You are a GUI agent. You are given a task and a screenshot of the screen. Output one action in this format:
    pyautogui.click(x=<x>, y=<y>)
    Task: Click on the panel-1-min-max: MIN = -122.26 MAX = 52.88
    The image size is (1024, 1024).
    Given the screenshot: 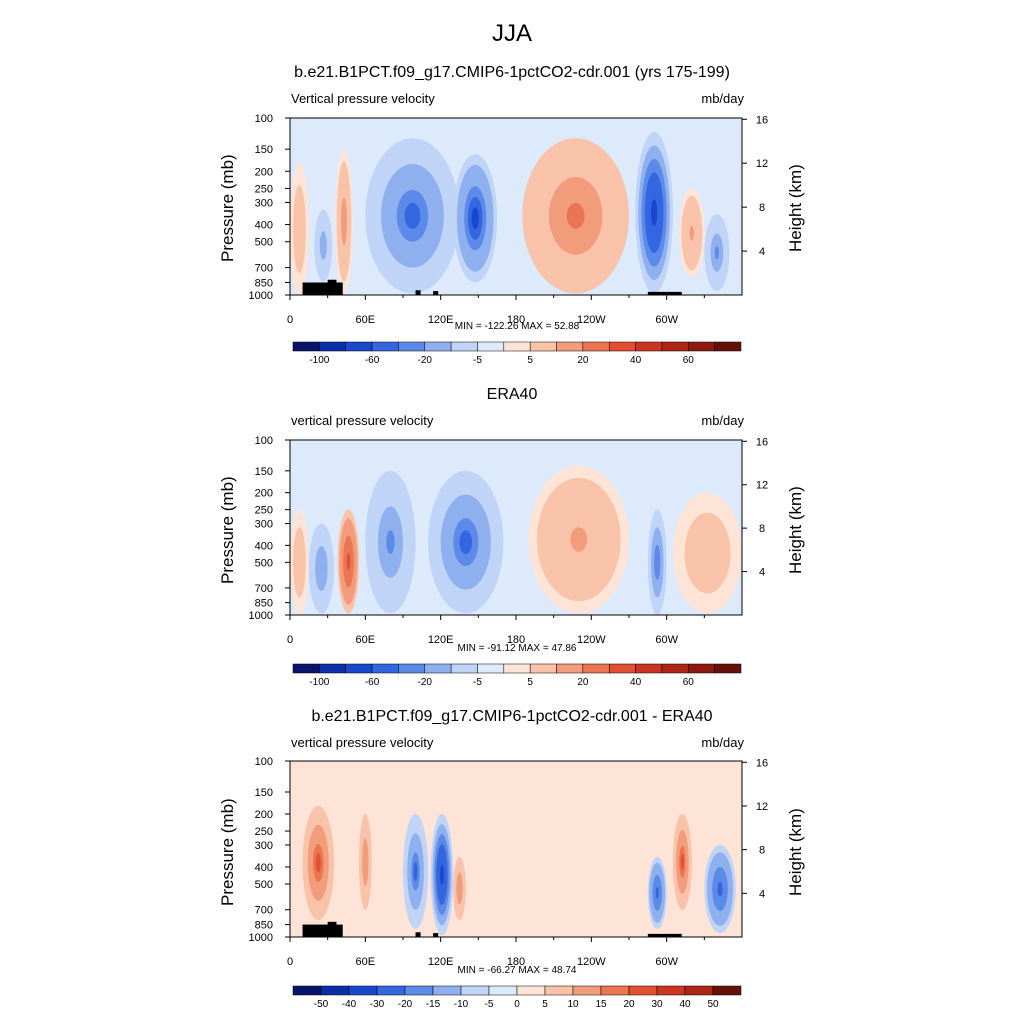 What is the action you would take?
    pyautogui.click(x=517, y=326)
    